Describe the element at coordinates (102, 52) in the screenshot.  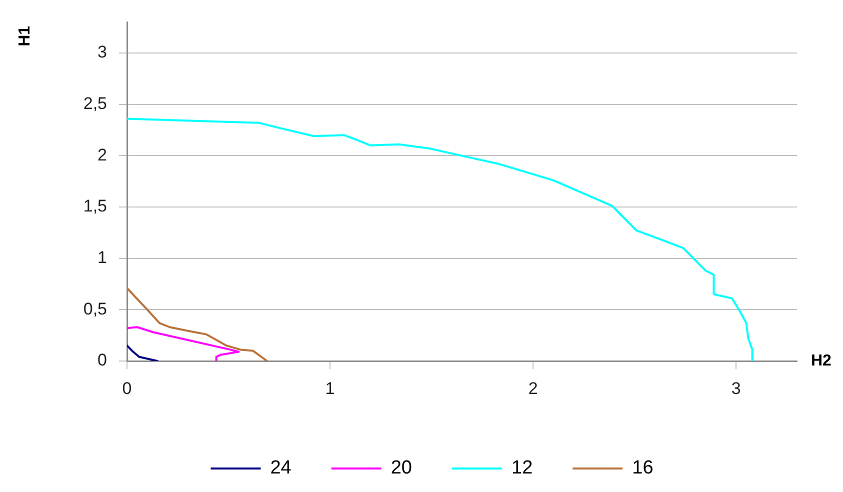
I see `y-tick-label: 3` at that location.